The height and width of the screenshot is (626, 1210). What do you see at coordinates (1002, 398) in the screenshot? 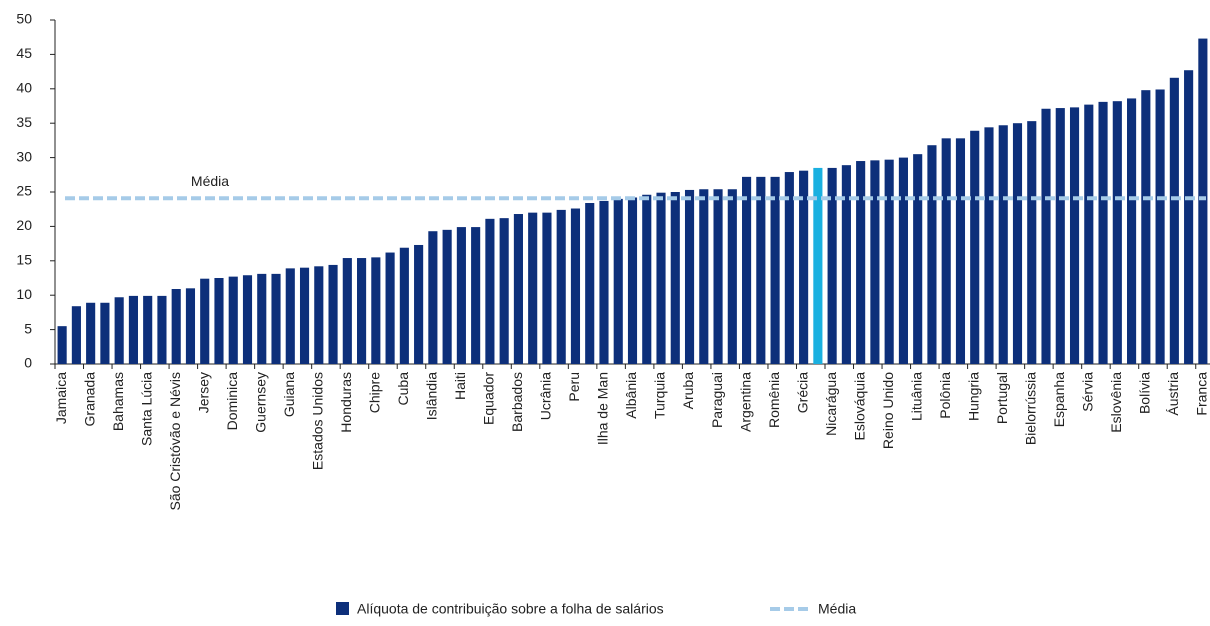
I see `x-tick-label: Portugal` at bounding box center [1002, 398].